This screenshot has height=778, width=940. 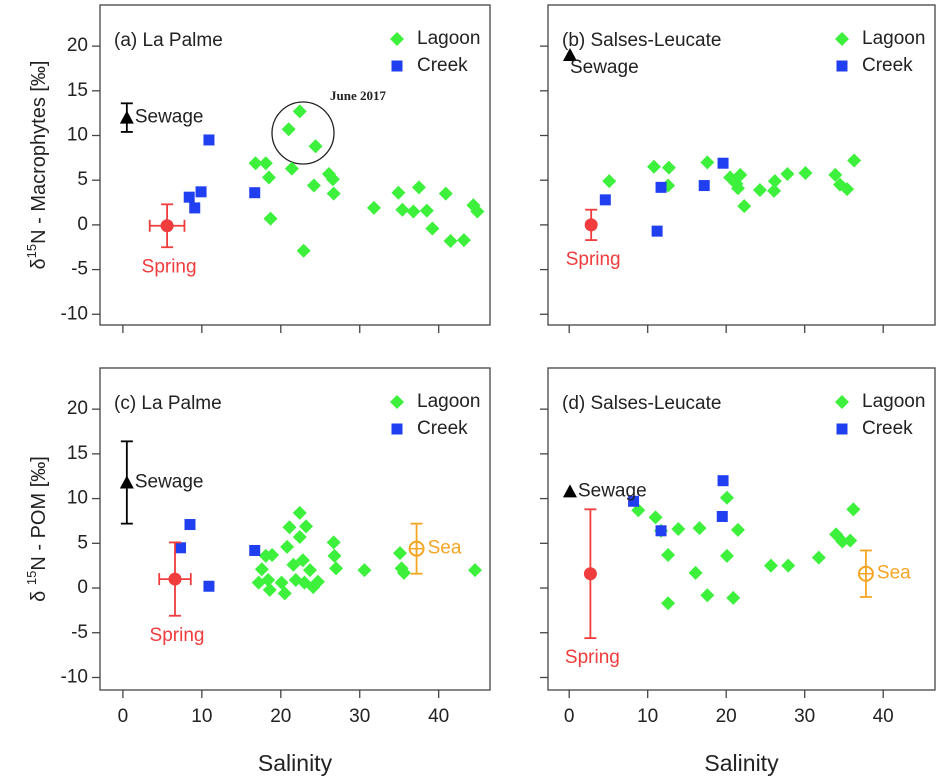 I want to click on y-tick-label: 0, so click(x=82, y=224).